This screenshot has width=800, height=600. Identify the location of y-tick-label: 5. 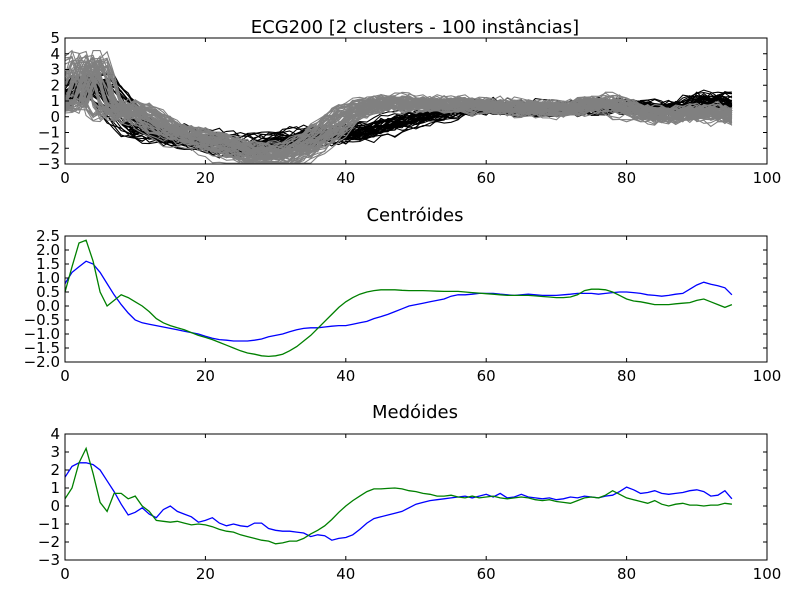
(55, 38).